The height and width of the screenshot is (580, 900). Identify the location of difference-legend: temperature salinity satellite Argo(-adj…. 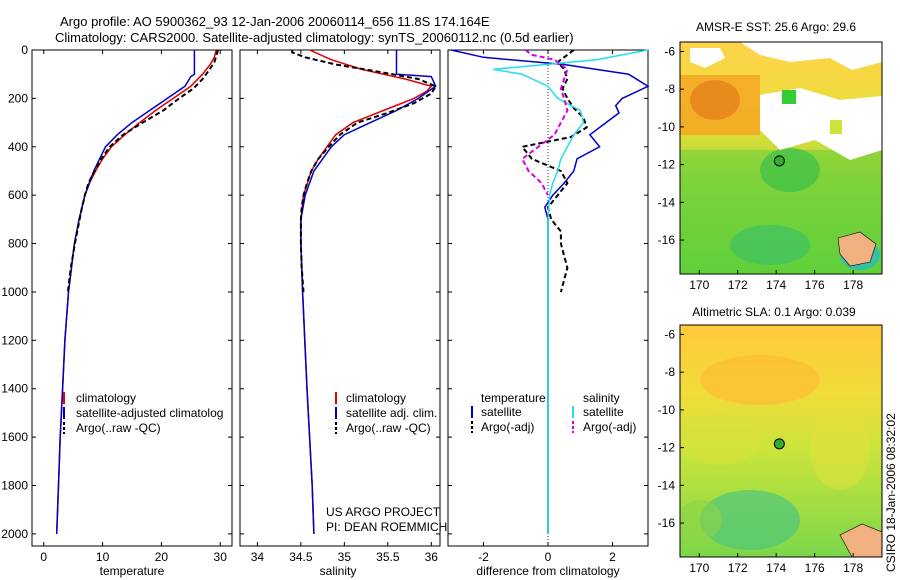
(553, 412).